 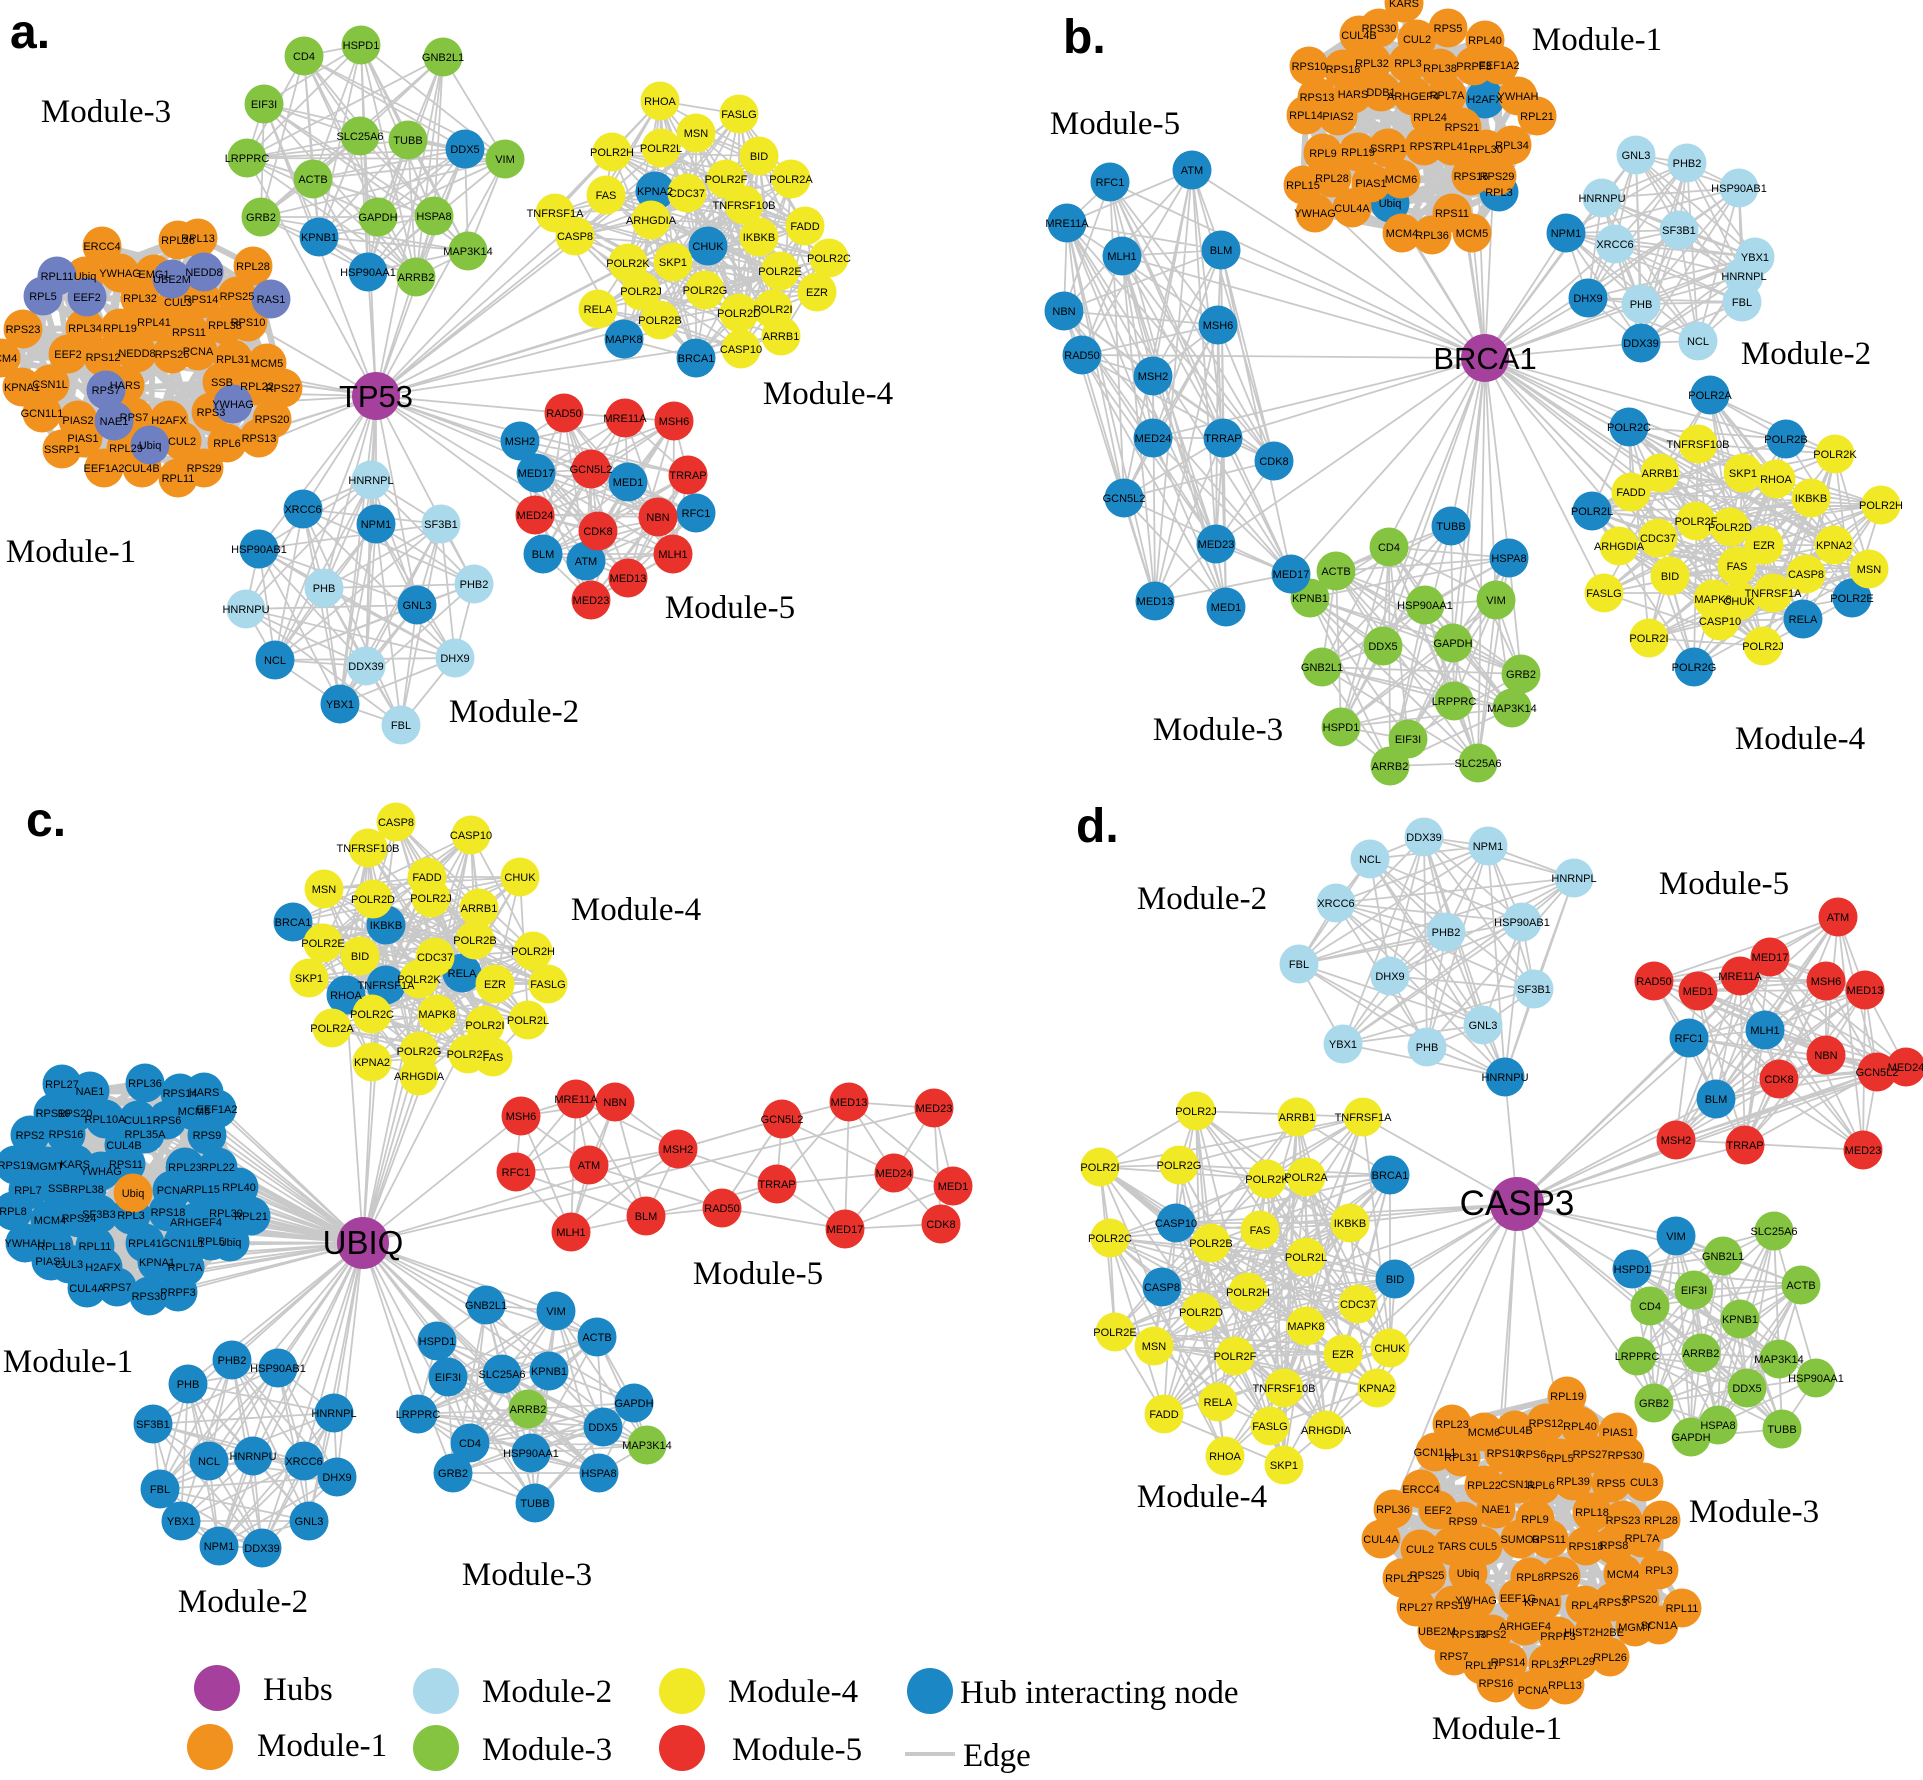 I want to click on svg-text: IKBKB, so click(x=759, y=238).